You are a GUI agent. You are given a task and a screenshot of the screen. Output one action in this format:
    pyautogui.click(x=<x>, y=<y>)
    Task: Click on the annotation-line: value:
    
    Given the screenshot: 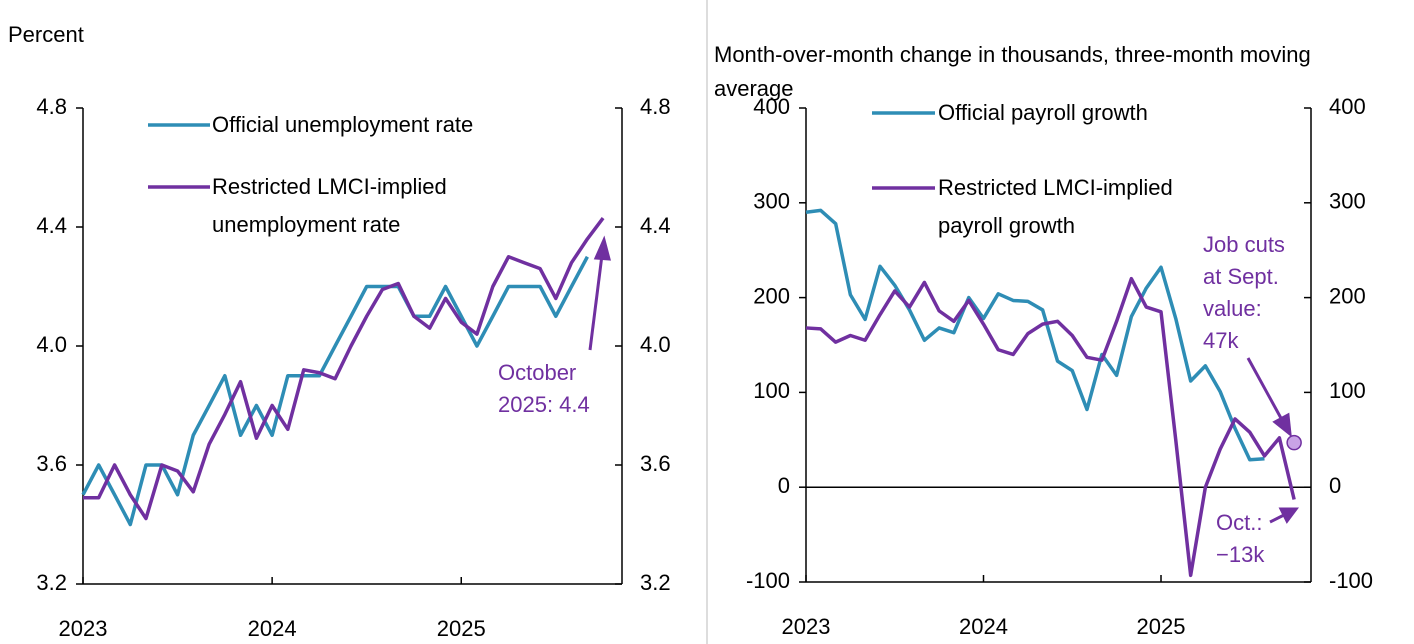 What is the action you would take?
    pyautogui.click(x=1232, y=308)
    